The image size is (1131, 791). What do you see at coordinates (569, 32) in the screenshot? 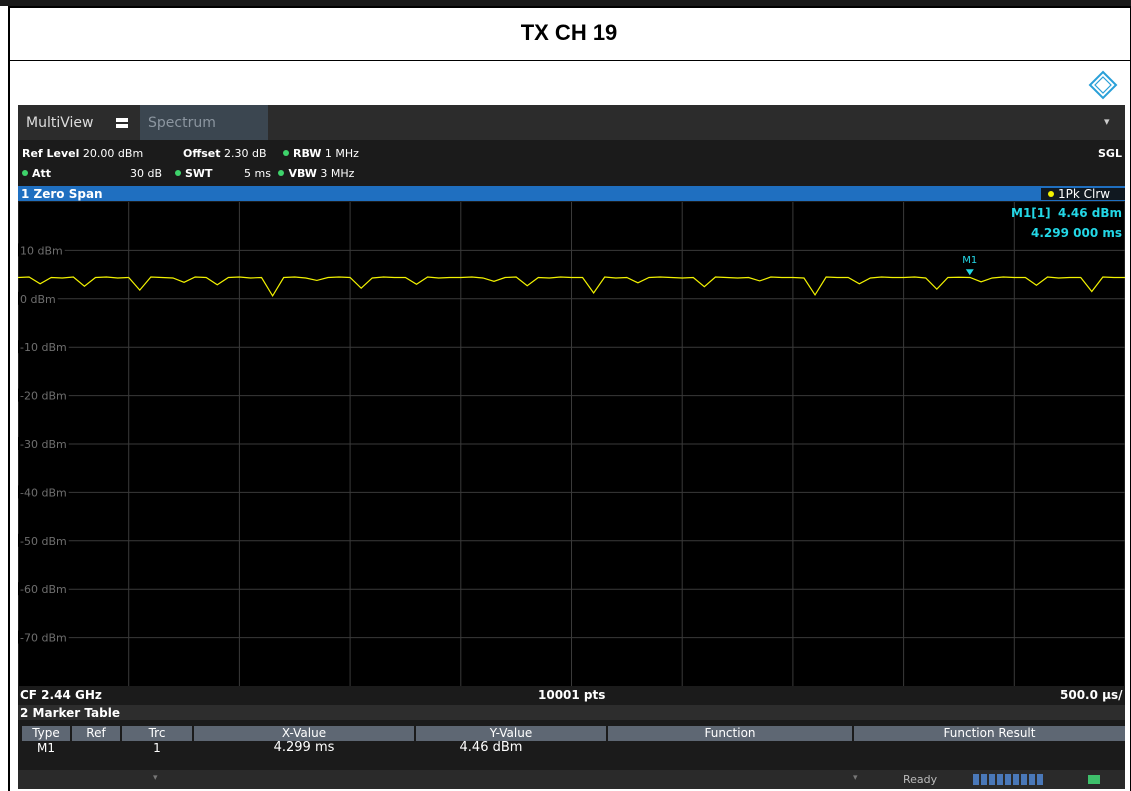
I see `doc-title: TX CH 19` at bounding box center [569, 32].